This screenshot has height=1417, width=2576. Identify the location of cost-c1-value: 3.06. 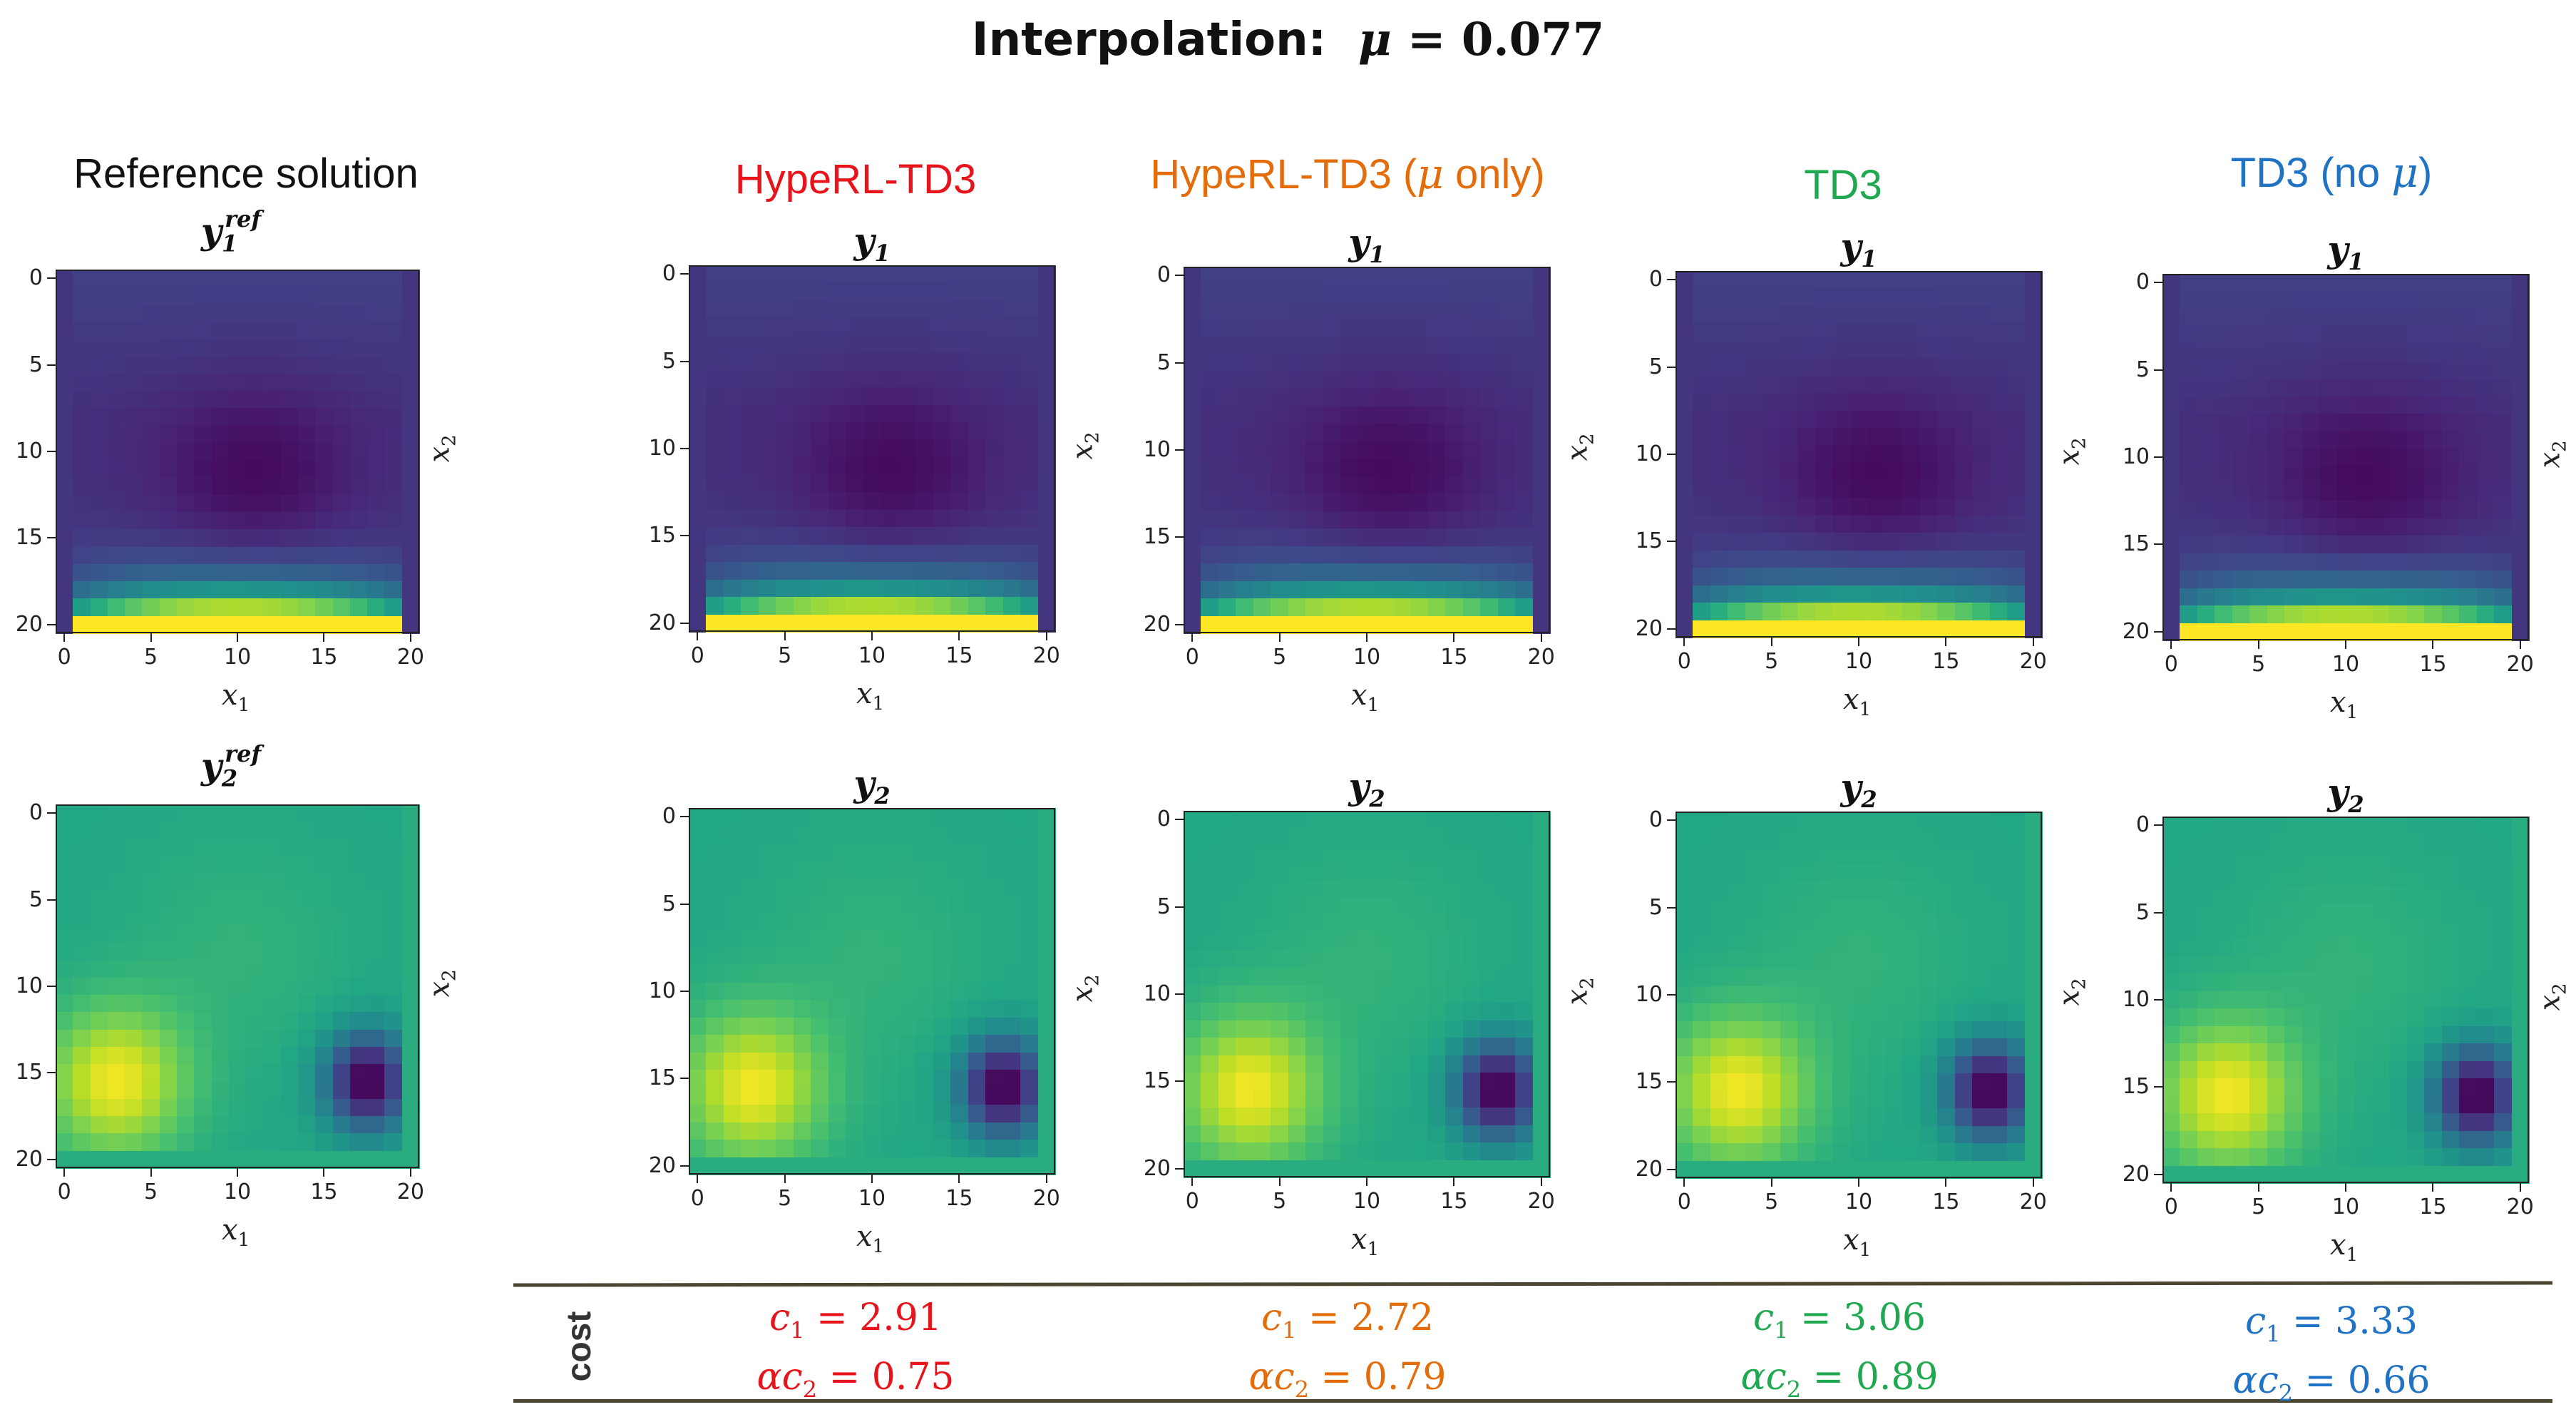
(1884, 1317).